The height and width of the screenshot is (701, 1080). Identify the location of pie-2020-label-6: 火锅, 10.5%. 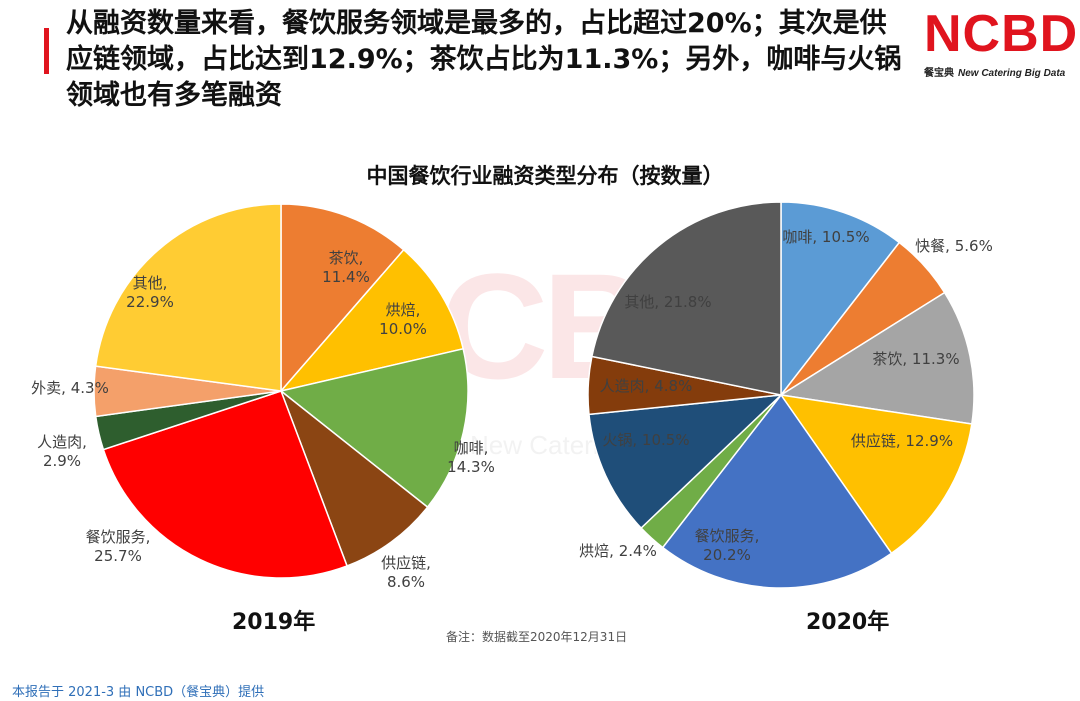
(645, 440).